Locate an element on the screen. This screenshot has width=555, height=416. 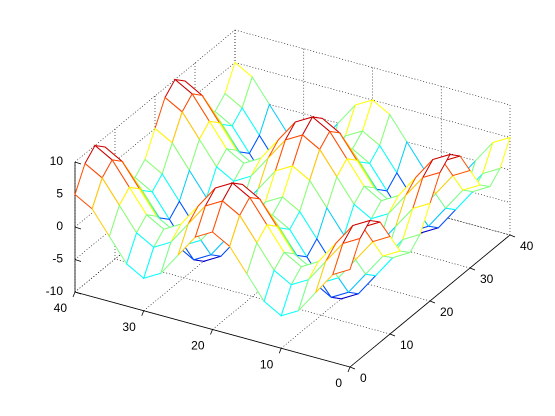
y-tick-label: 20 is located at coordinates (198, 346).